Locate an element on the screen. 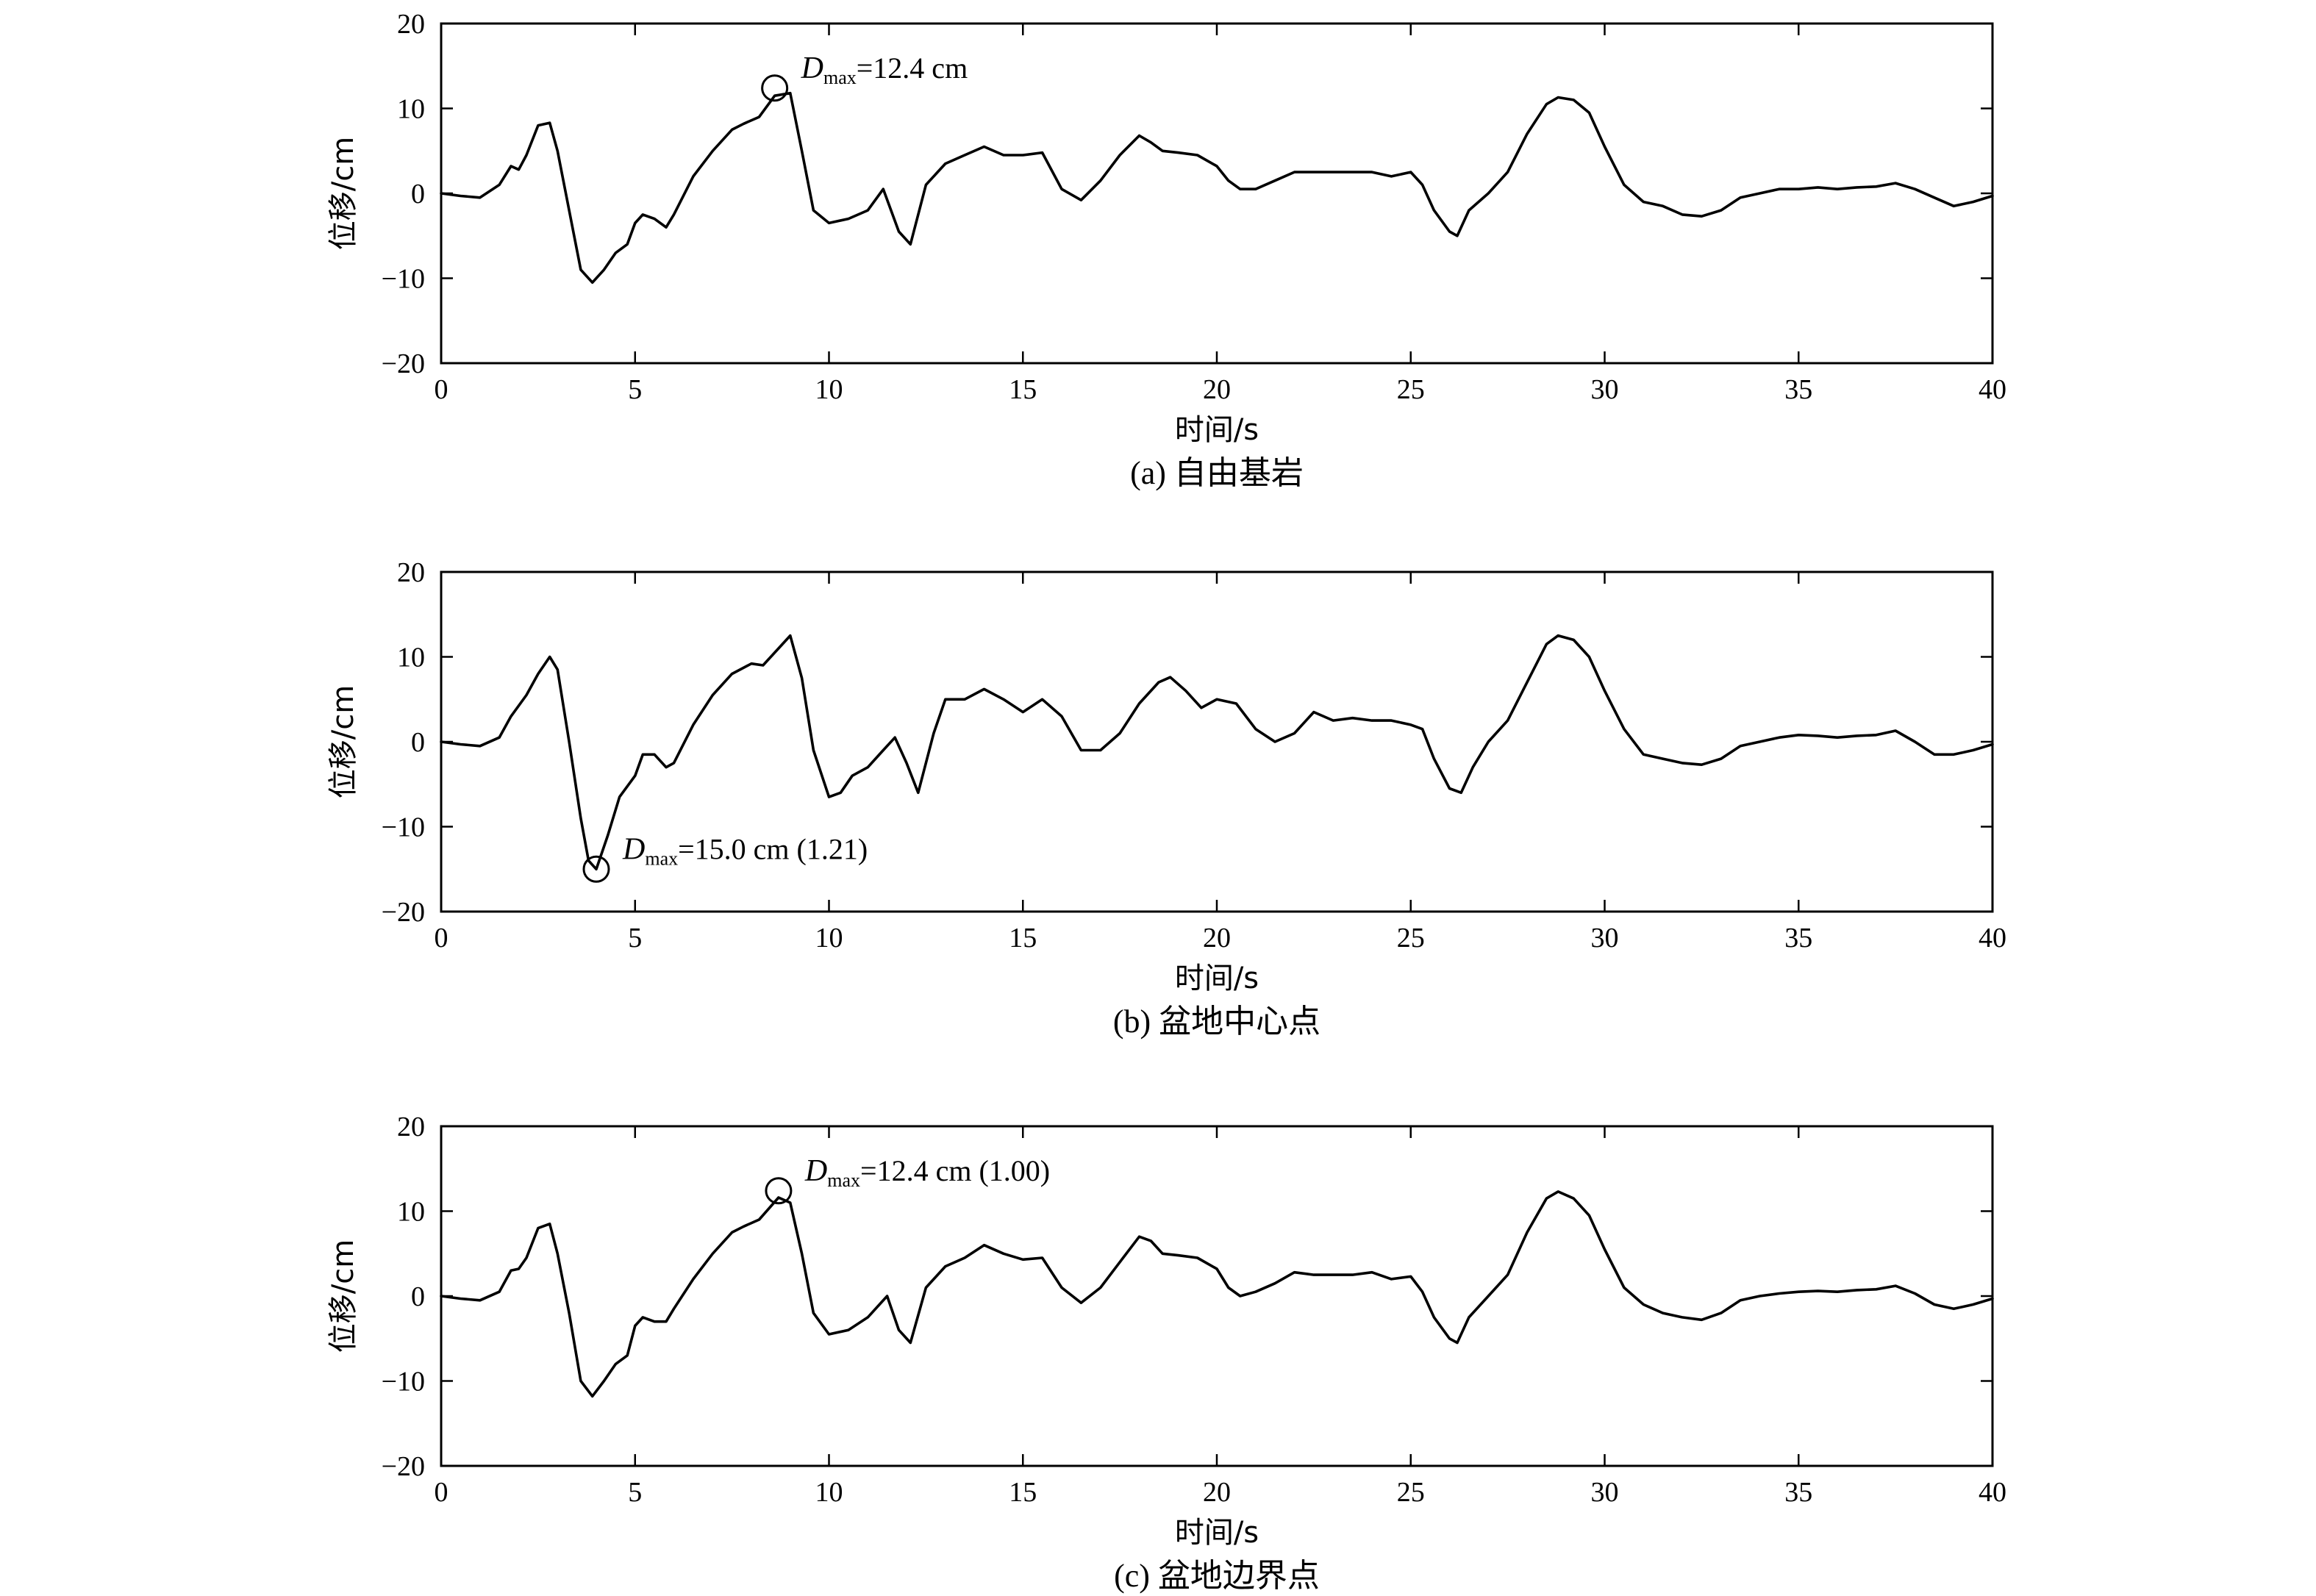  annotation-text: =12.4 cm is located at coordinates (912, 68).